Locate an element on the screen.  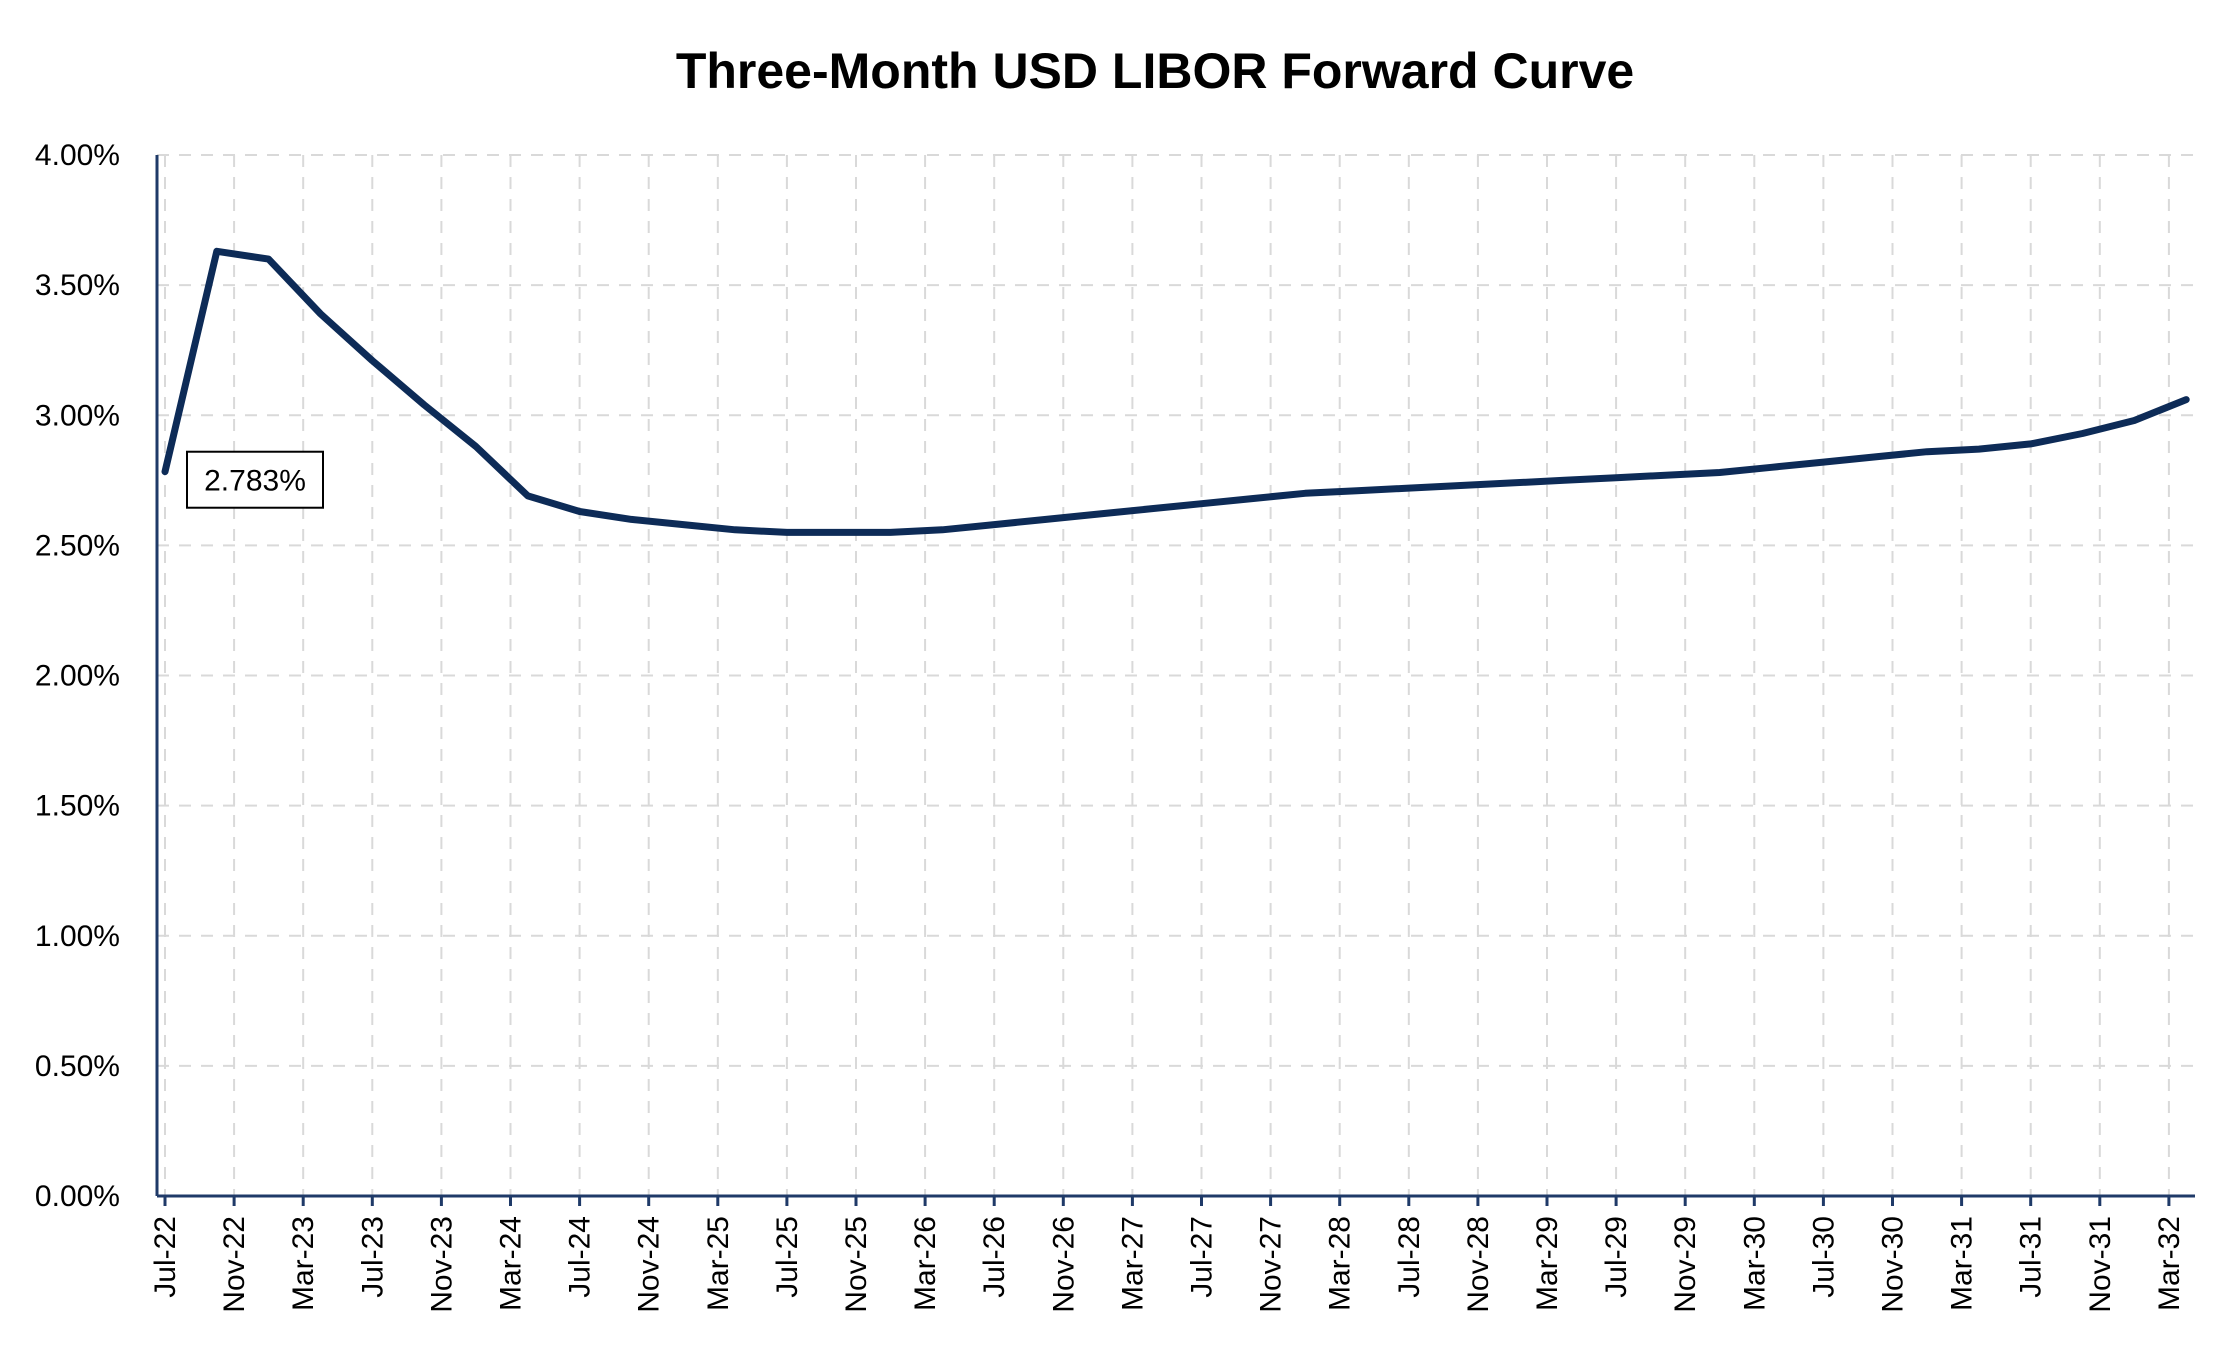
y-tick-label: 2.00% is located at coordinates (77, 676).